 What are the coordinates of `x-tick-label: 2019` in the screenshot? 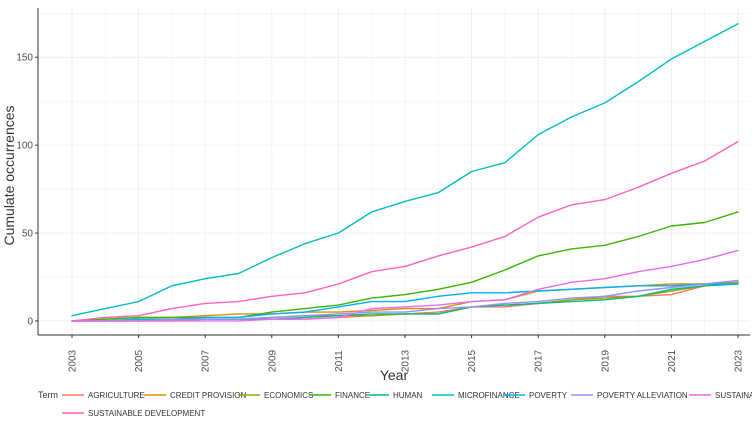 It's located at (605, 360).